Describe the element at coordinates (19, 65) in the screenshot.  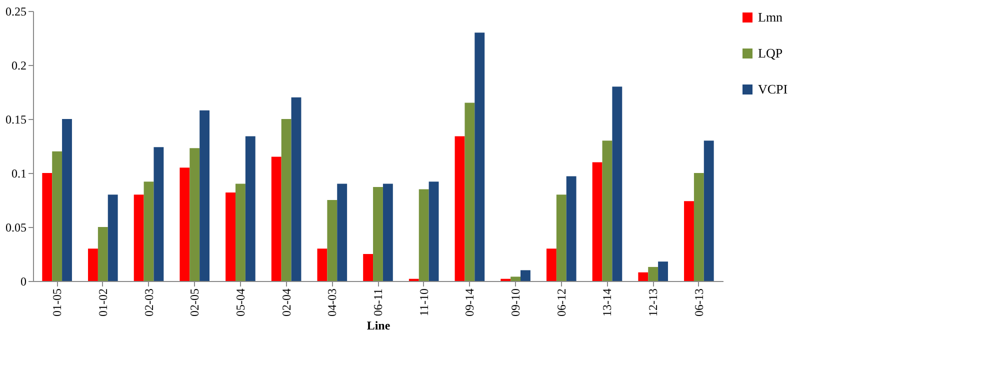
I see `y-tick-label: 0.2` at that location.